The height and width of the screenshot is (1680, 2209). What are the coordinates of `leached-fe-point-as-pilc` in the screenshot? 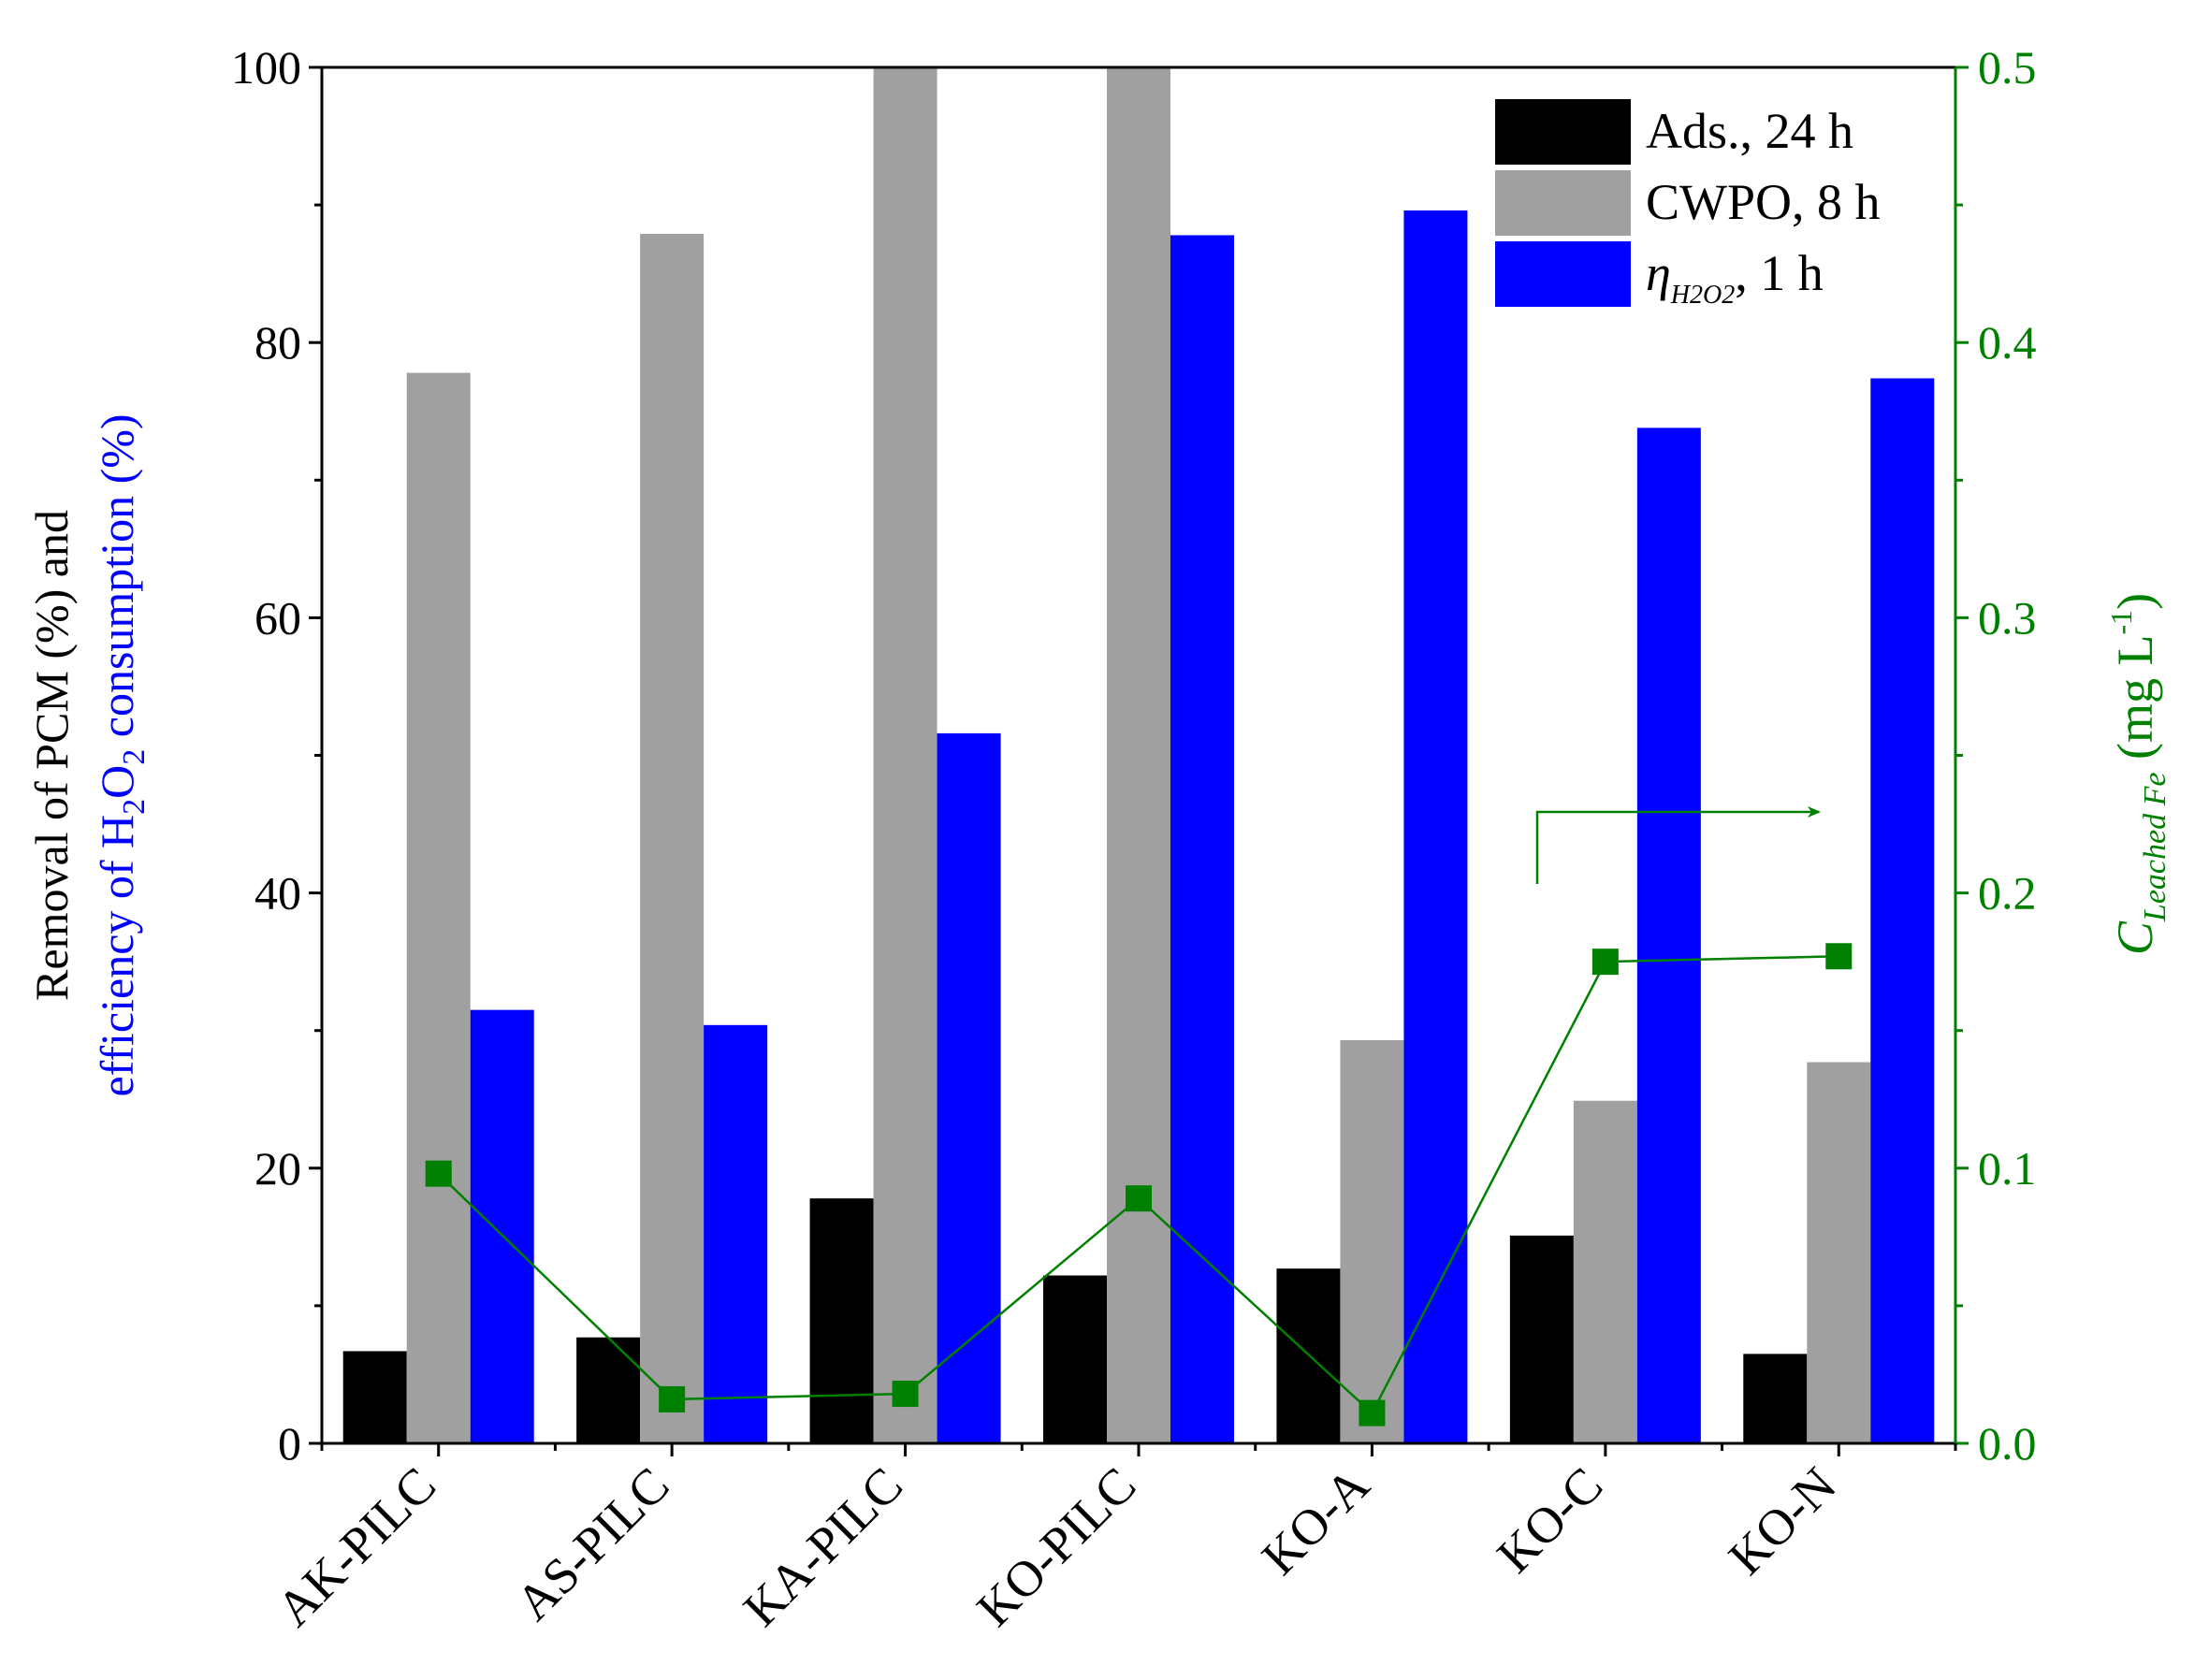 It's located at (672, 1398).